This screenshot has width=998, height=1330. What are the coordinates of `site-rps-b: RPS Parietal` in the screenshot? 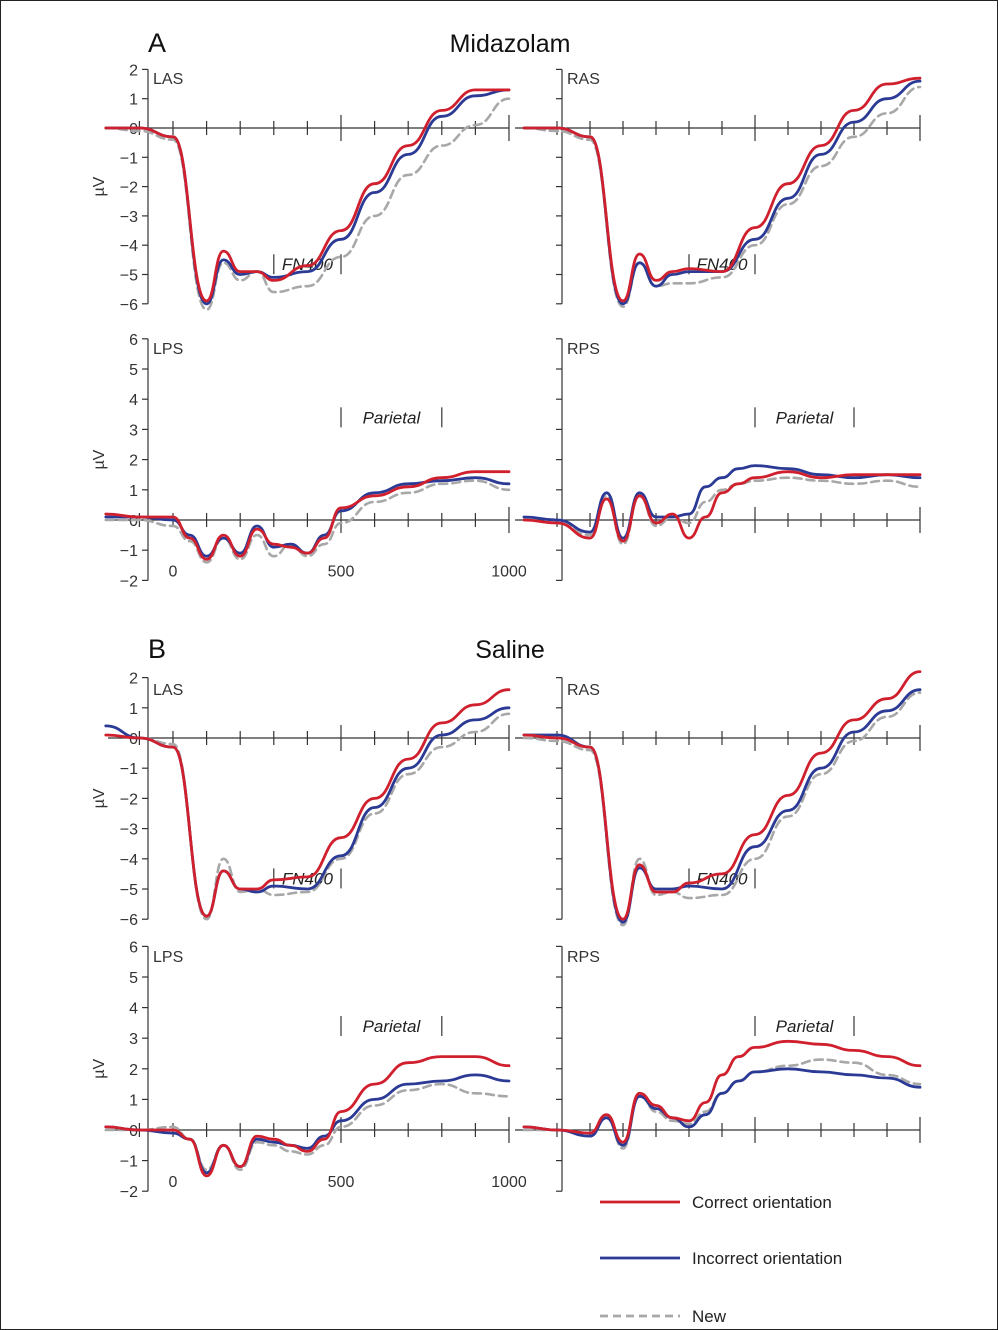 It's located at (718, 1068).